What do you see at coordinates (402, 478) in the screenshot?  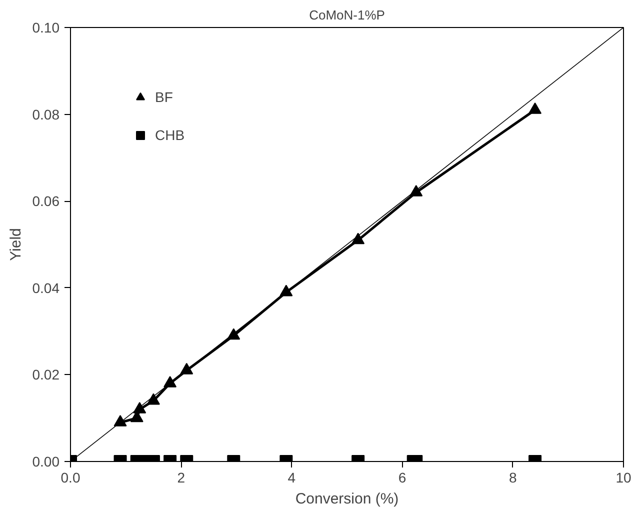 I see `x-tick-label: 6` at bounding box center [402, 478].